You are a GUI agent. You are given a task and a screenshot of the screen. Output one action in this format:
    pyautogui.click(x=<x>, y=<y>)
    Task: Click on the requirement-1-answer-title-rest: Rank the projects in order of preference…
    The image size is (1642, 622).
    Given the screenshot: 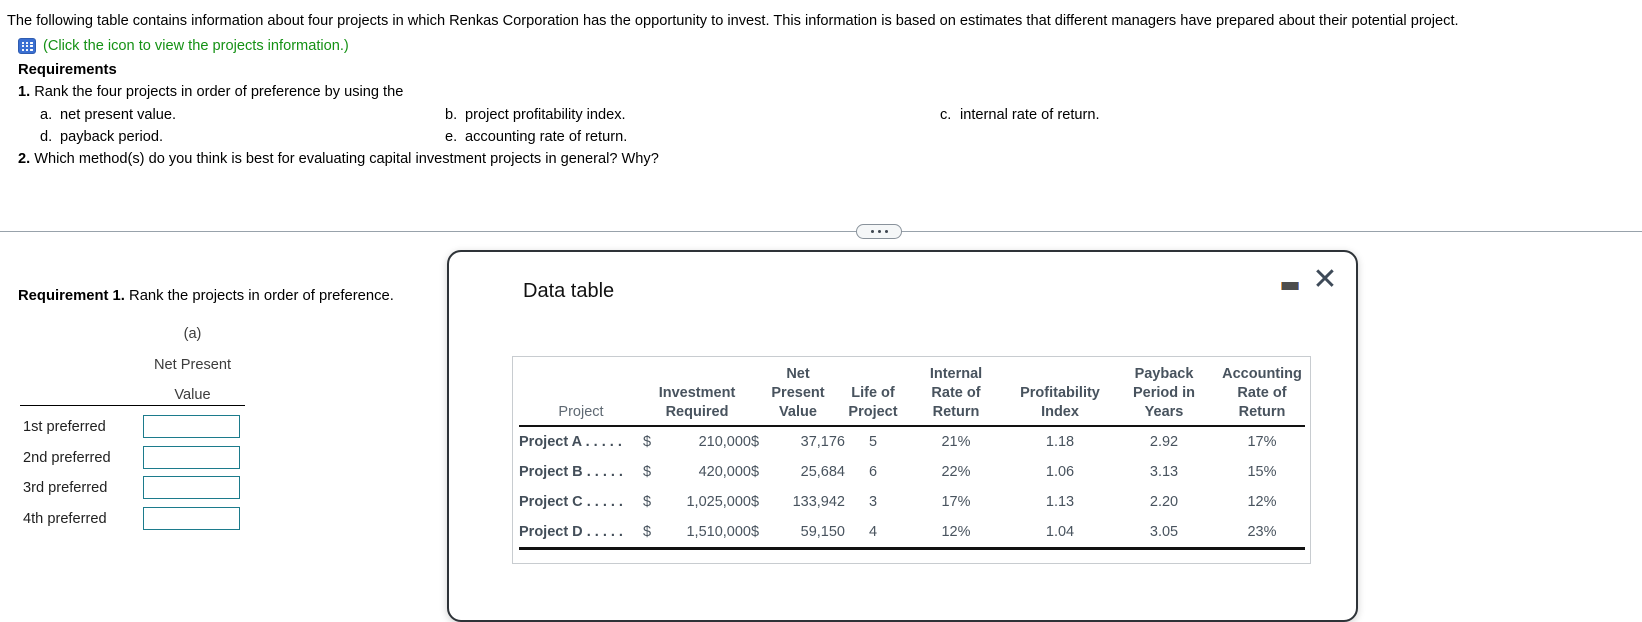 What is the action you would take?
    pyautogui.click(x=259, y=296)
    